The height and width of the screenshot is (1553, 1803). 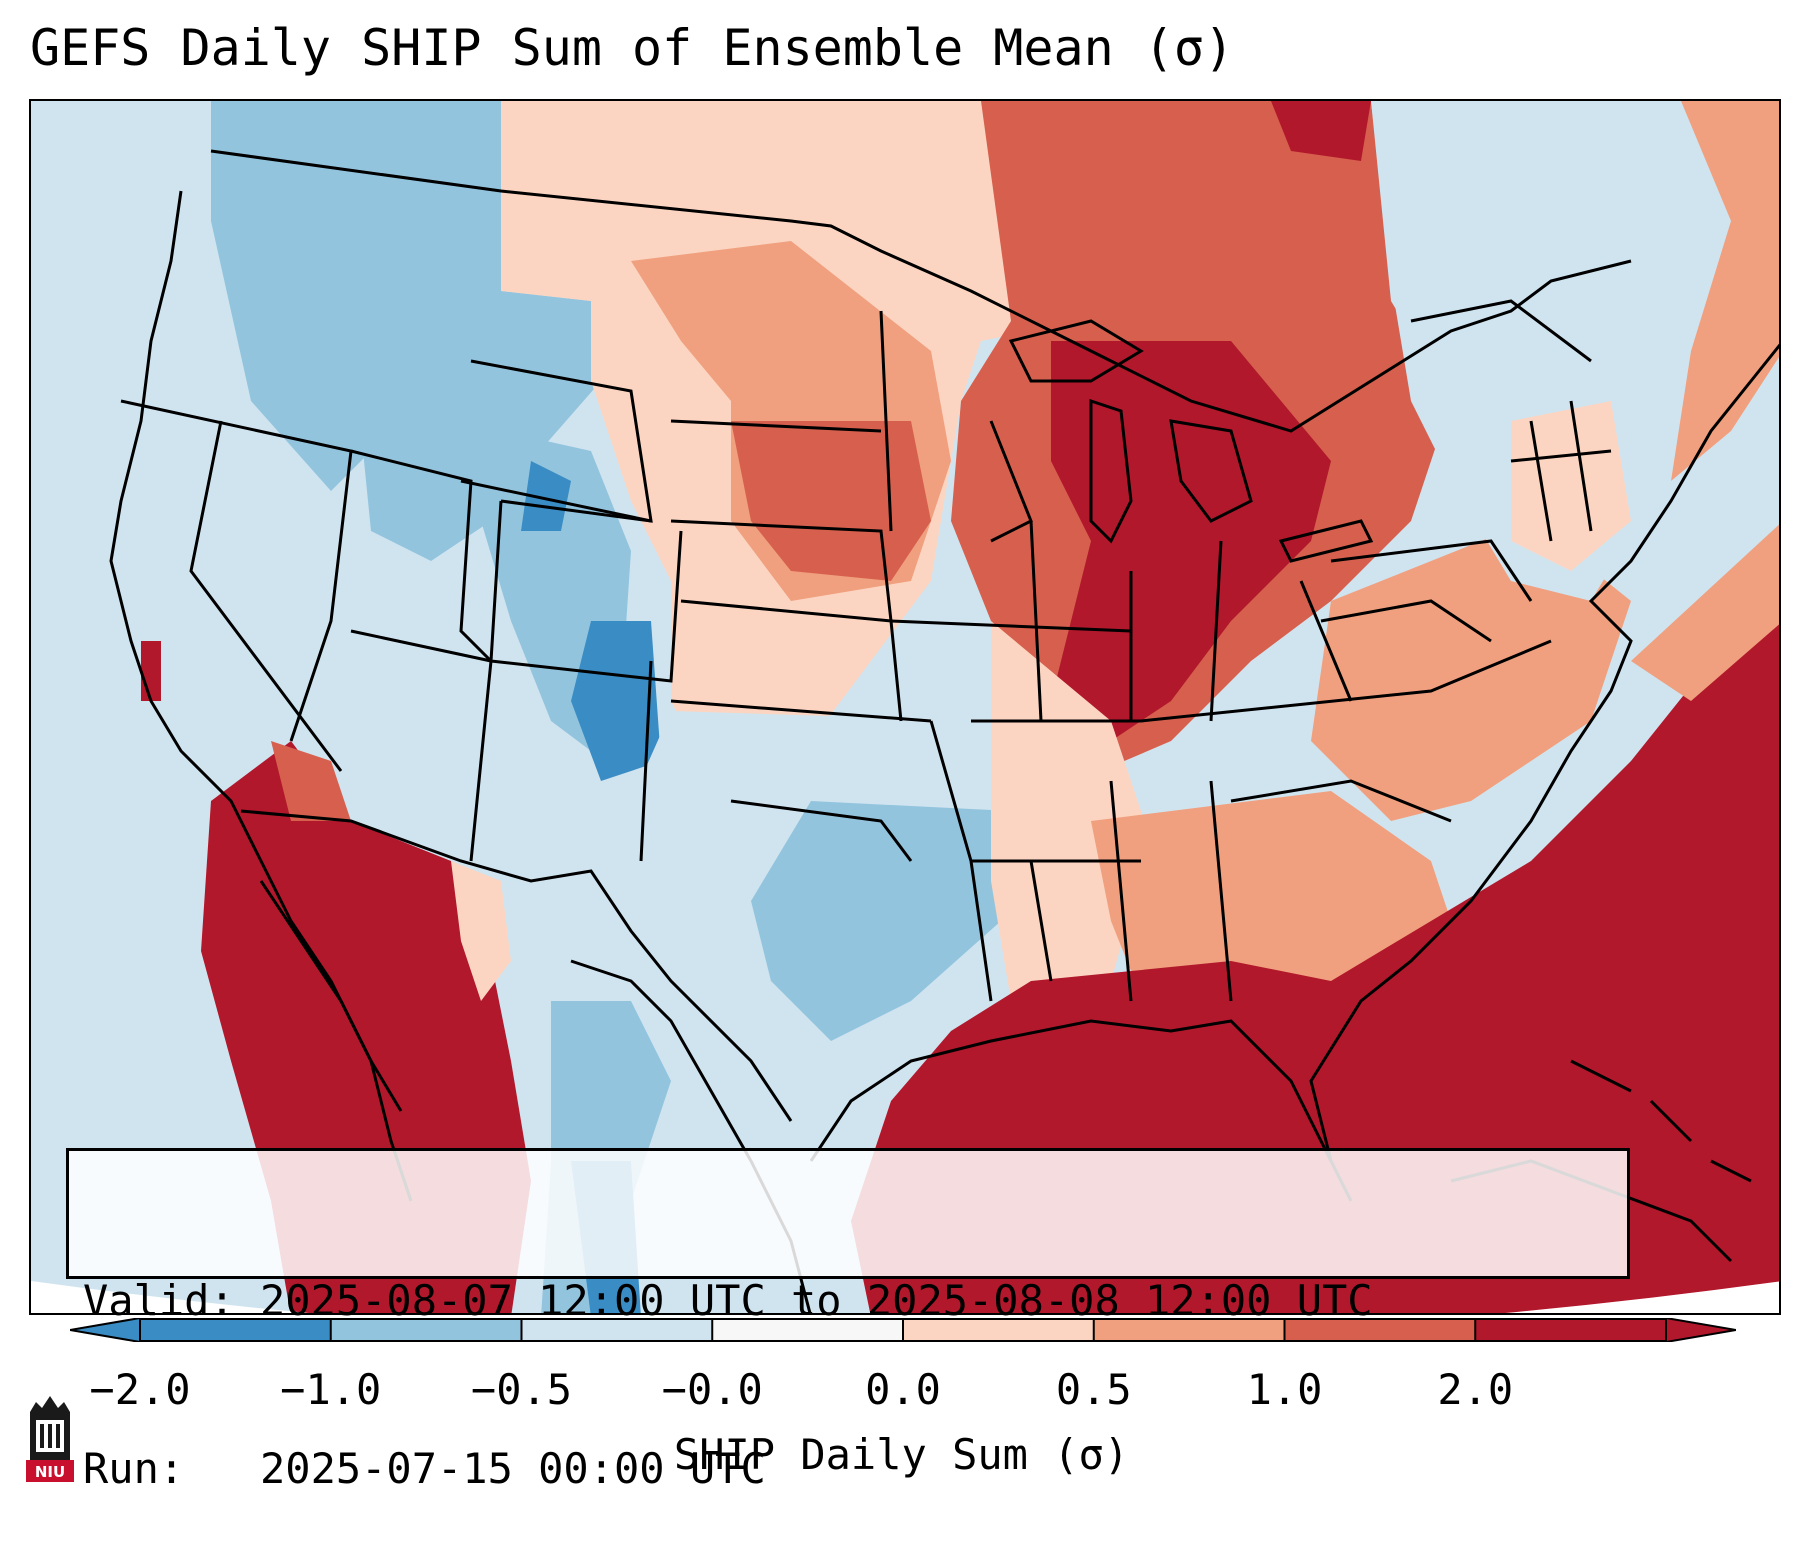 What do you see at coordinates (331, 996) in the screenshot?
I see `baja-coast` at bounding box center [331, 996].